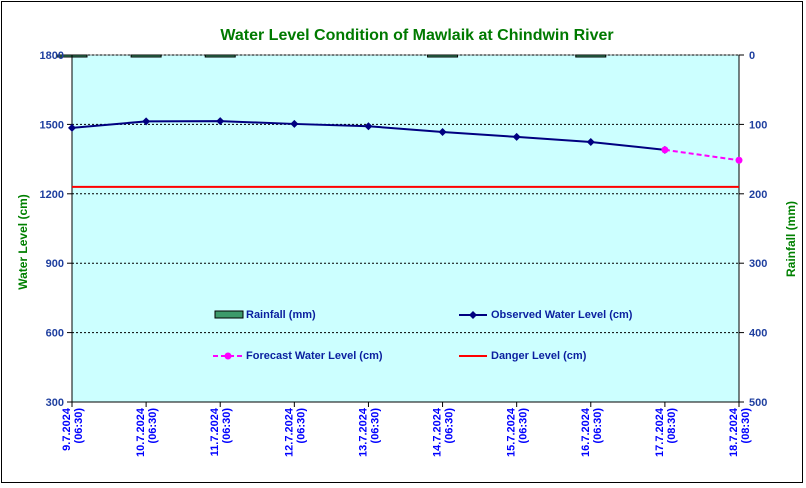 This screenshot has width=806, height=488. I want to click on forecast-series, so click(702, 155).